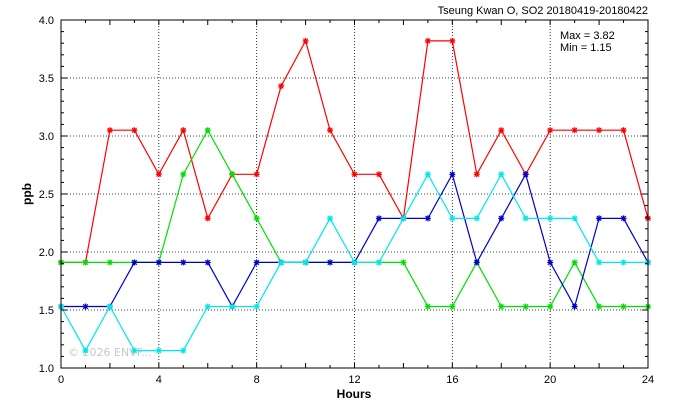 This screenshot has height=409, width=674. I want to click on y-tick-label: 3.5, so click(46, 79).